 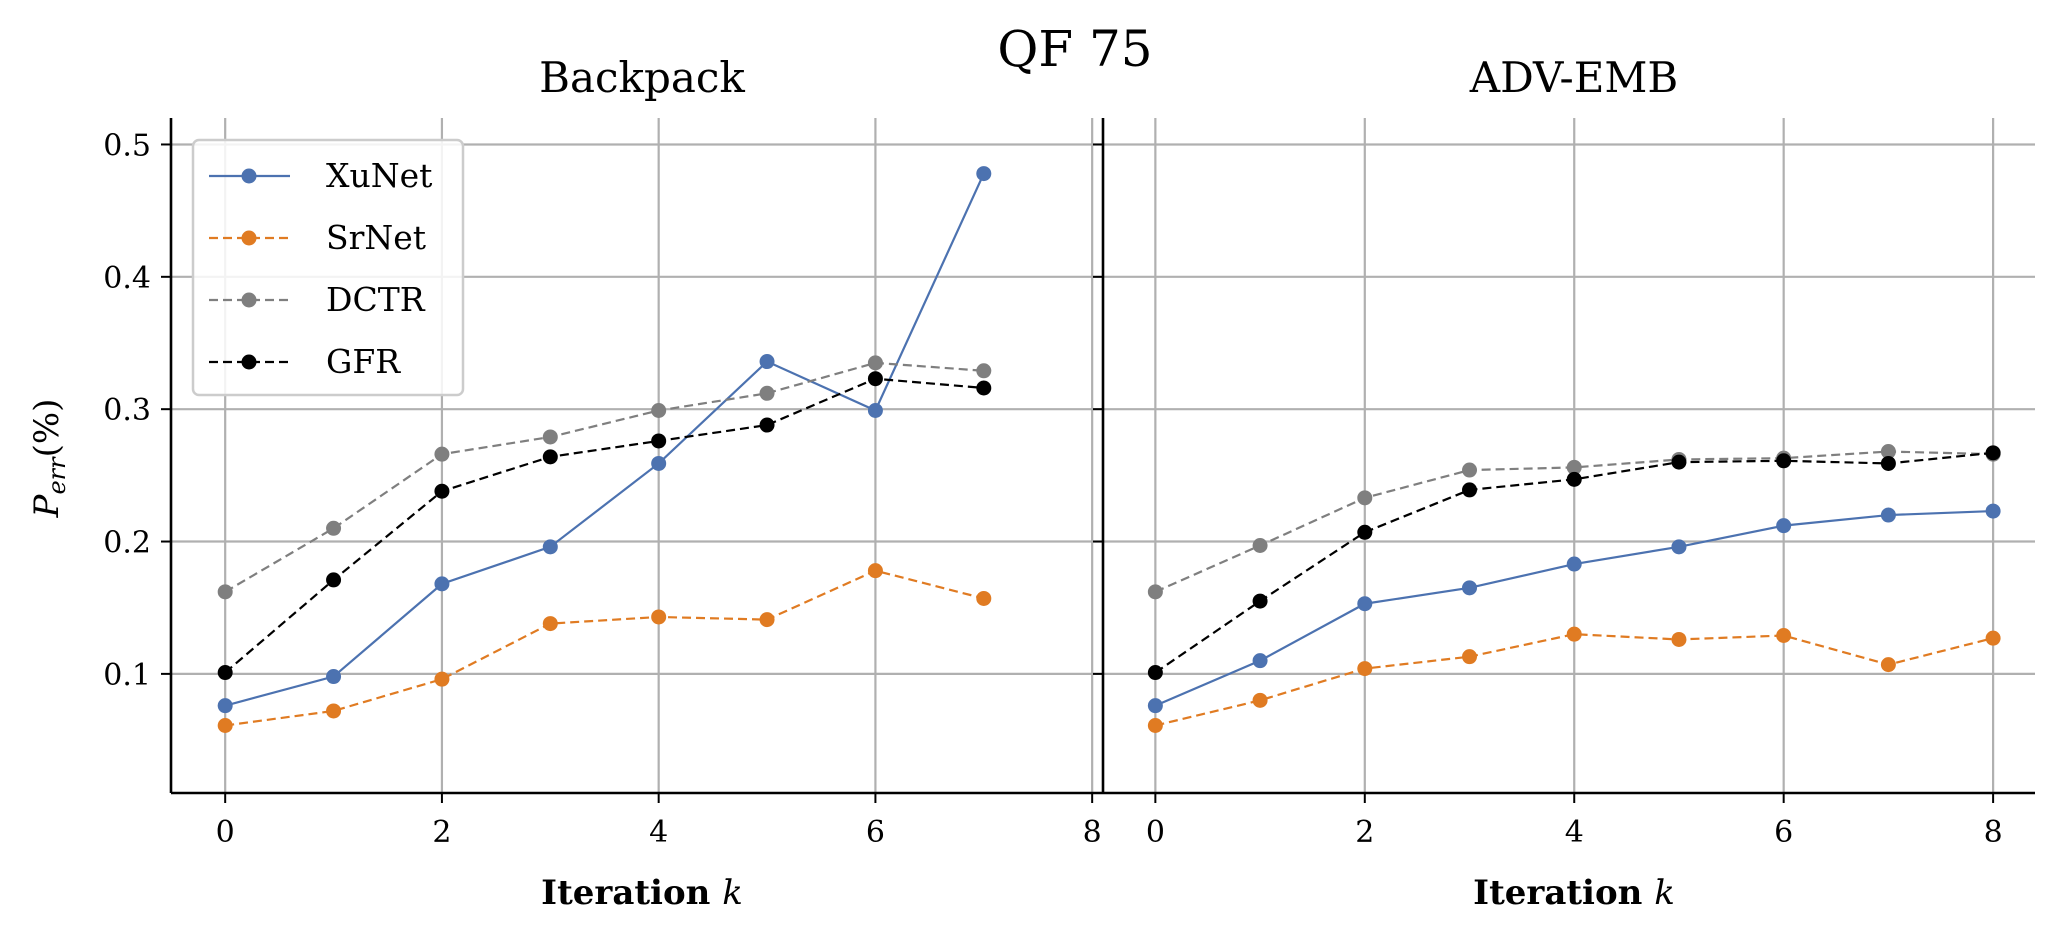 I want to click on legend-label-xunet: XuNet, so click(x=379, y=175).